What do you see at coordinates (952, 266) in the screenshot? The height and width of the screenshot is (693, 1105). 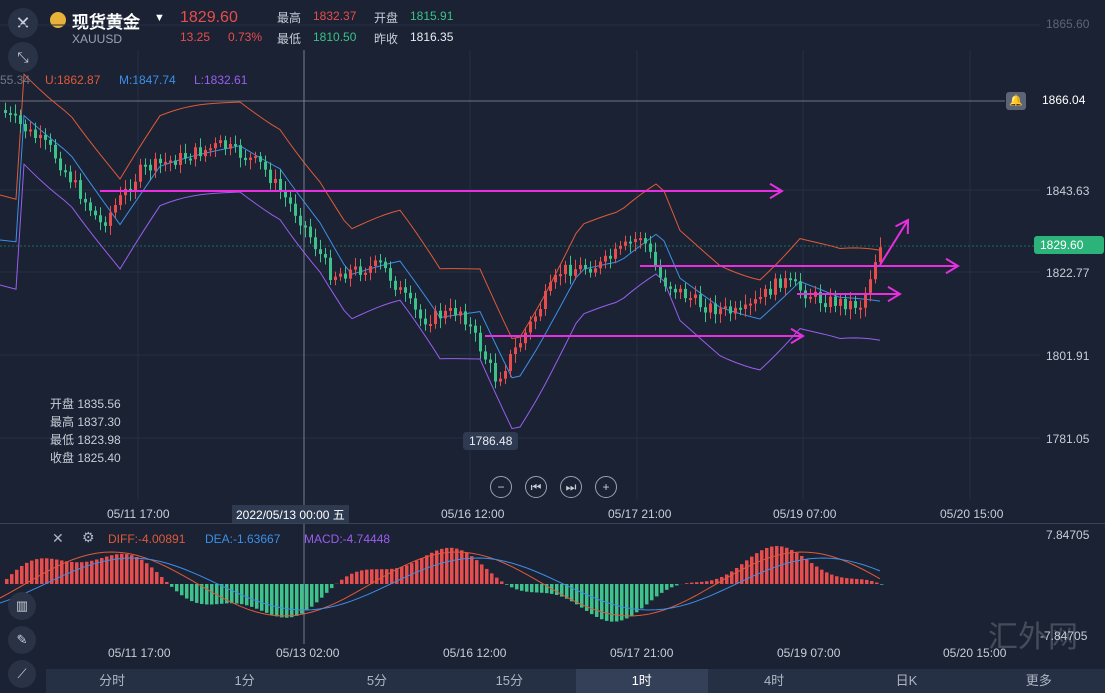 I see `trend-arrow-head` at bounding box center [952, 266].